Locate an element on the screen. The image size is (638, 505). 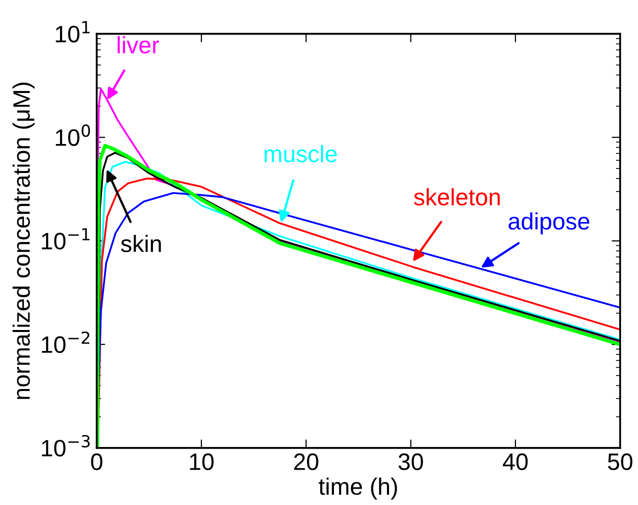
x-tick-label: 20 is located at coordinates (306, 461).